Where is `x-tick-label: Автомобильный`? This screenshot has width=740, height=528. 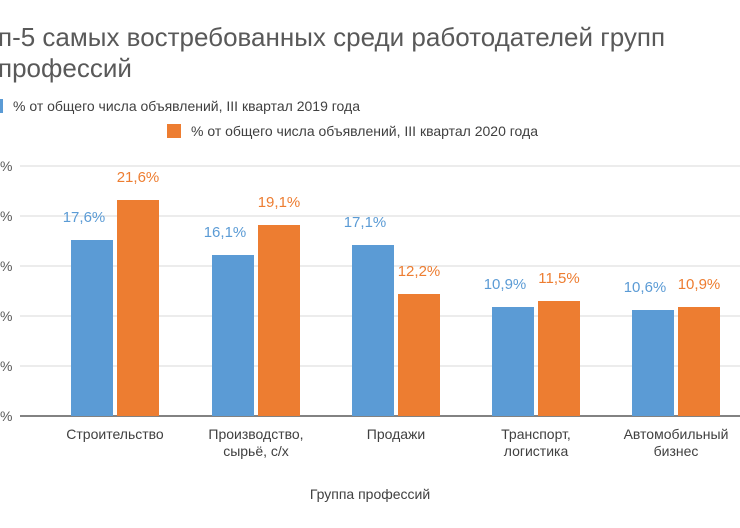
x-tick-label: Автомобильный is located at coordinates (676, 434).